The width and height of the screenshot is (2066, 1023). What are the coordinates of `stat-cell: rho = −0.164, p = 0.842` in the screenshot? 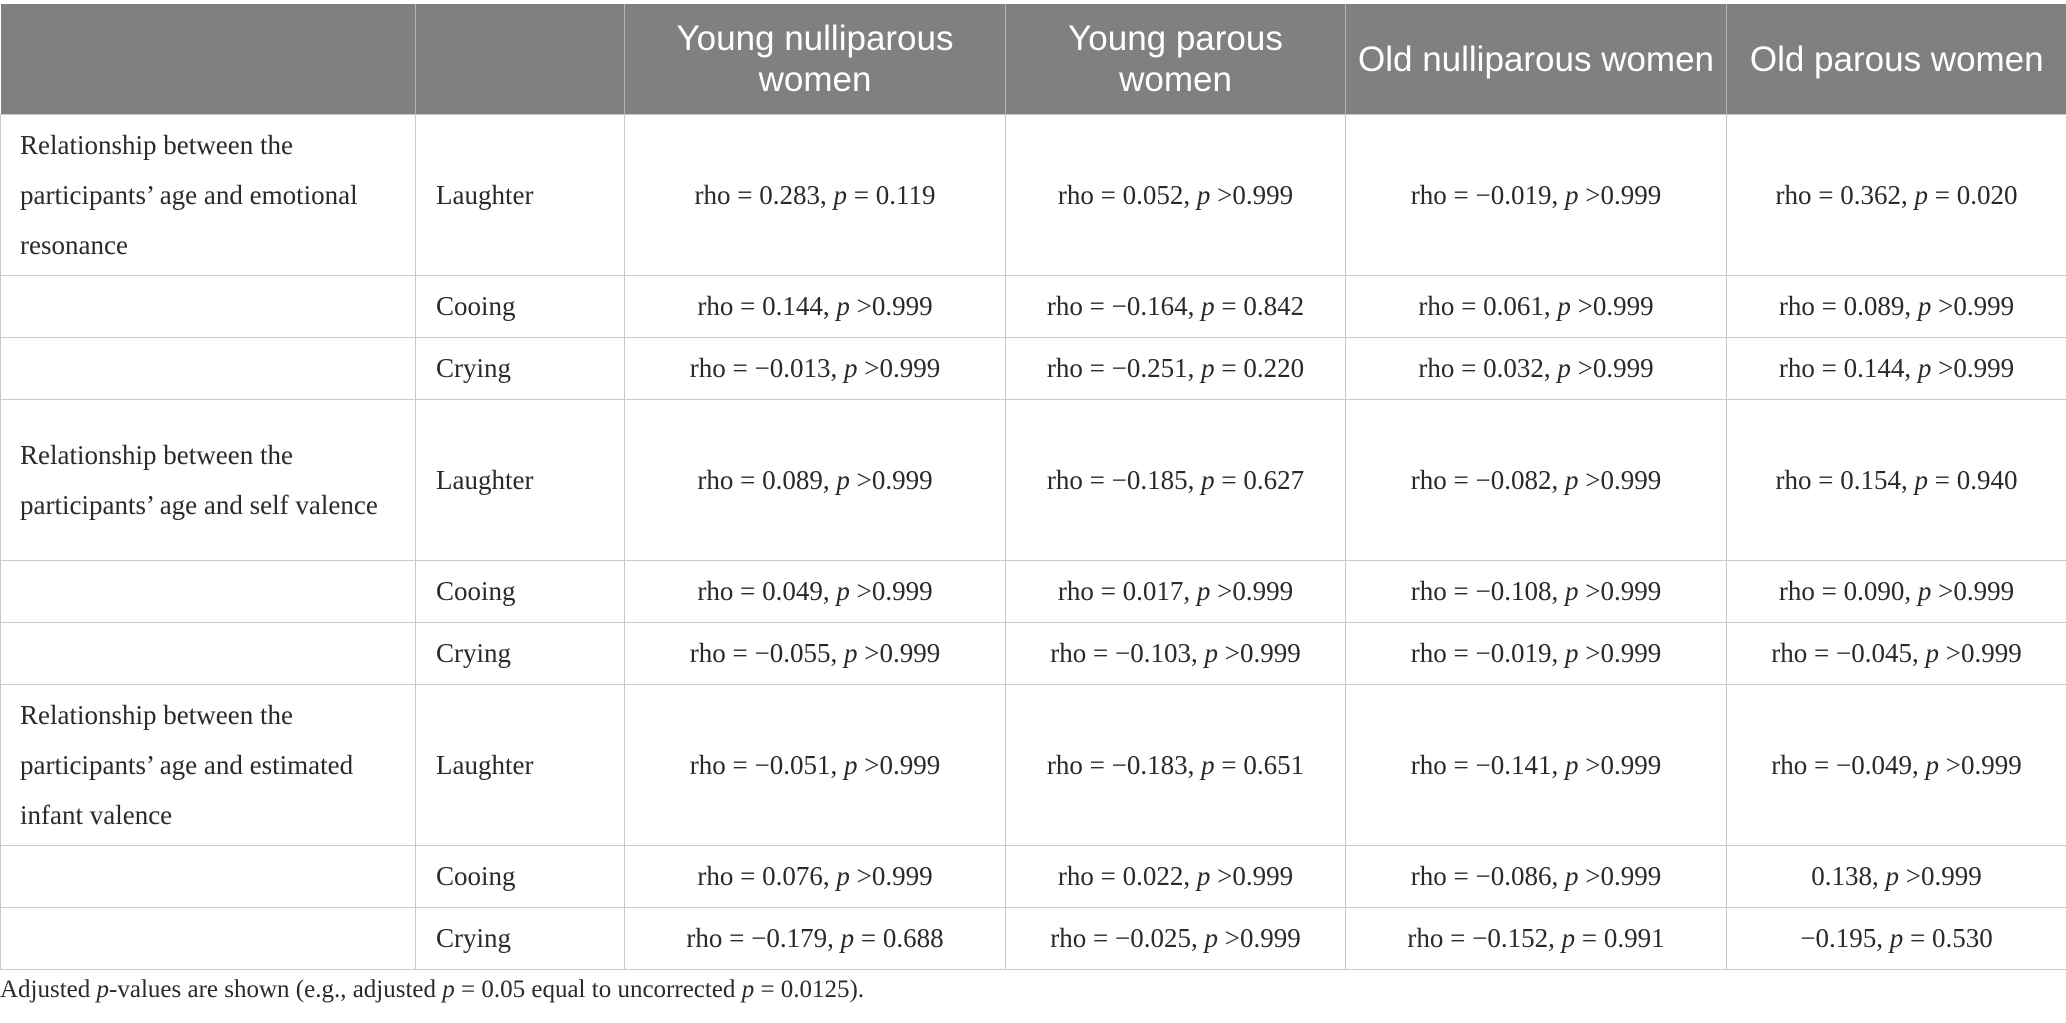 It's located at (1175, 306).